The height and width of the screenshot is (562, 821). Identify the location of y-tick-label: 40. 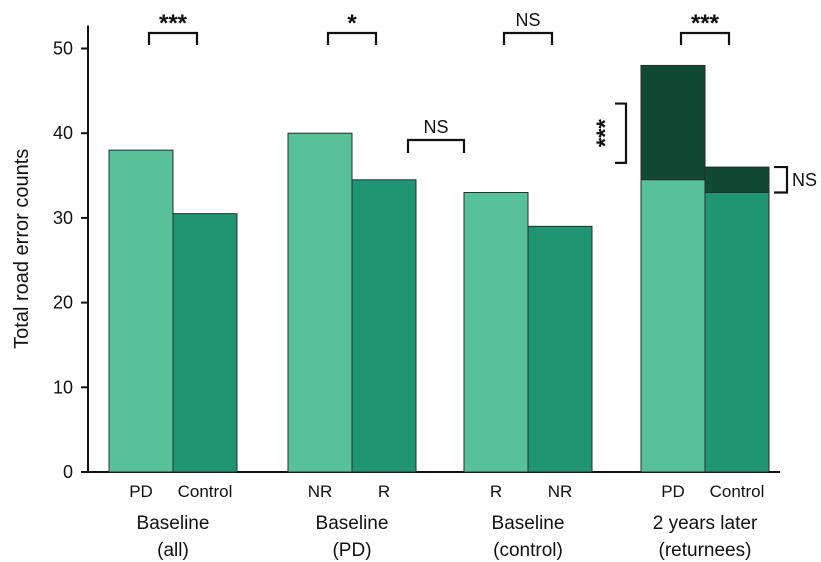
(63, 133).